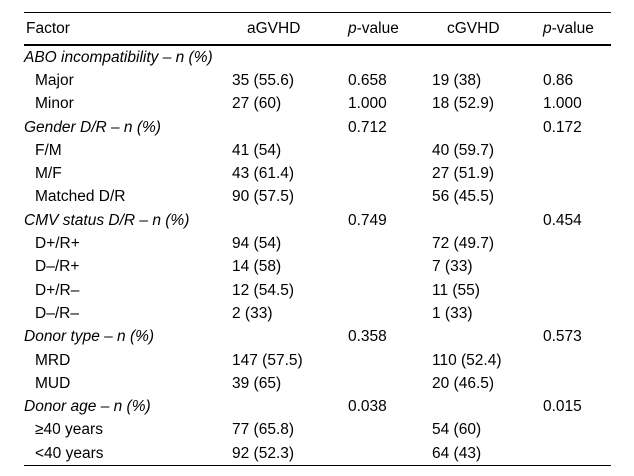  Describe the element at coordinates (317, 197) in the screenshot. I see `table-row: Matched D/R 90 (57.5) 56 (45.5)` at that location.